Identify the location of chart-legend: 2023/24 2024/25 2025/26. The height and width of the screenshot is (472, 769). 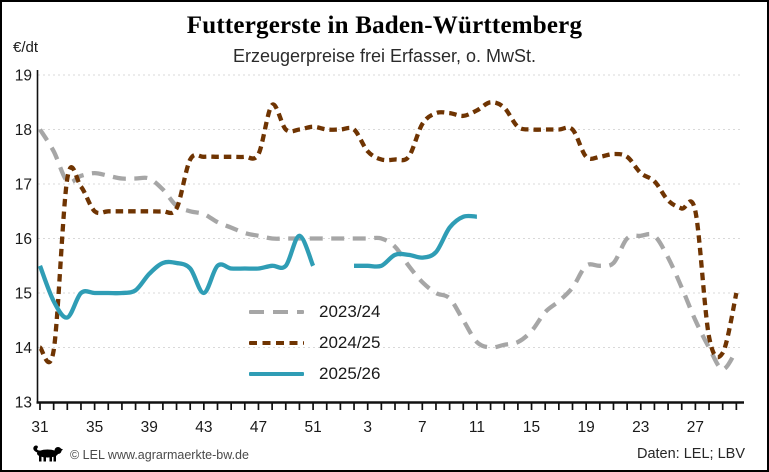
(314, 342).